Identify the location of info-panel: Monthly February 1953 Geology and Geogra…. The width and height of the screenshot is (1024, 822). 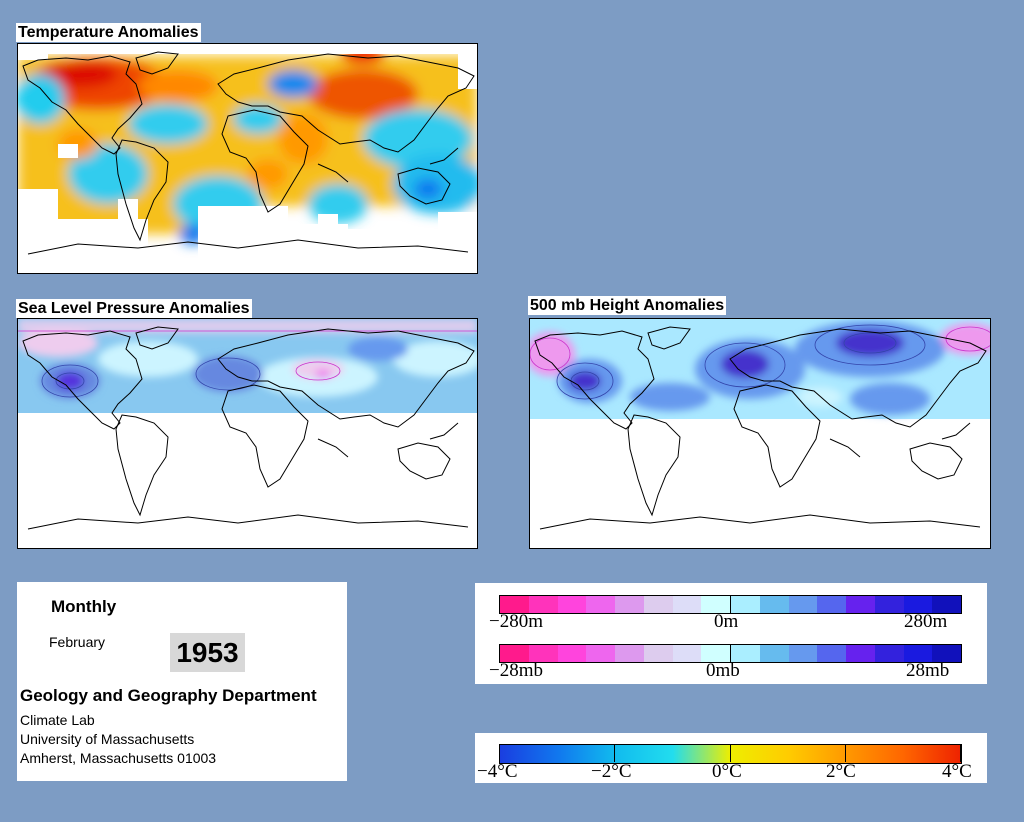
(182, 681).